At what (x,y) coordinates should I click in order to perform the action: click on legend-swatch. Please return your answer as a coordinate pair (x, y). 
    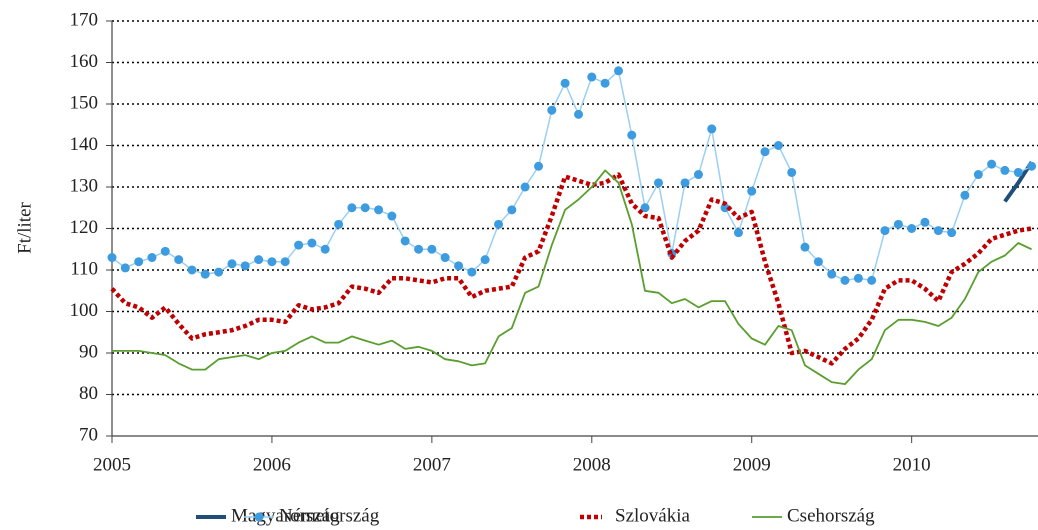
    Looking at the image, I should click on (259, 517).